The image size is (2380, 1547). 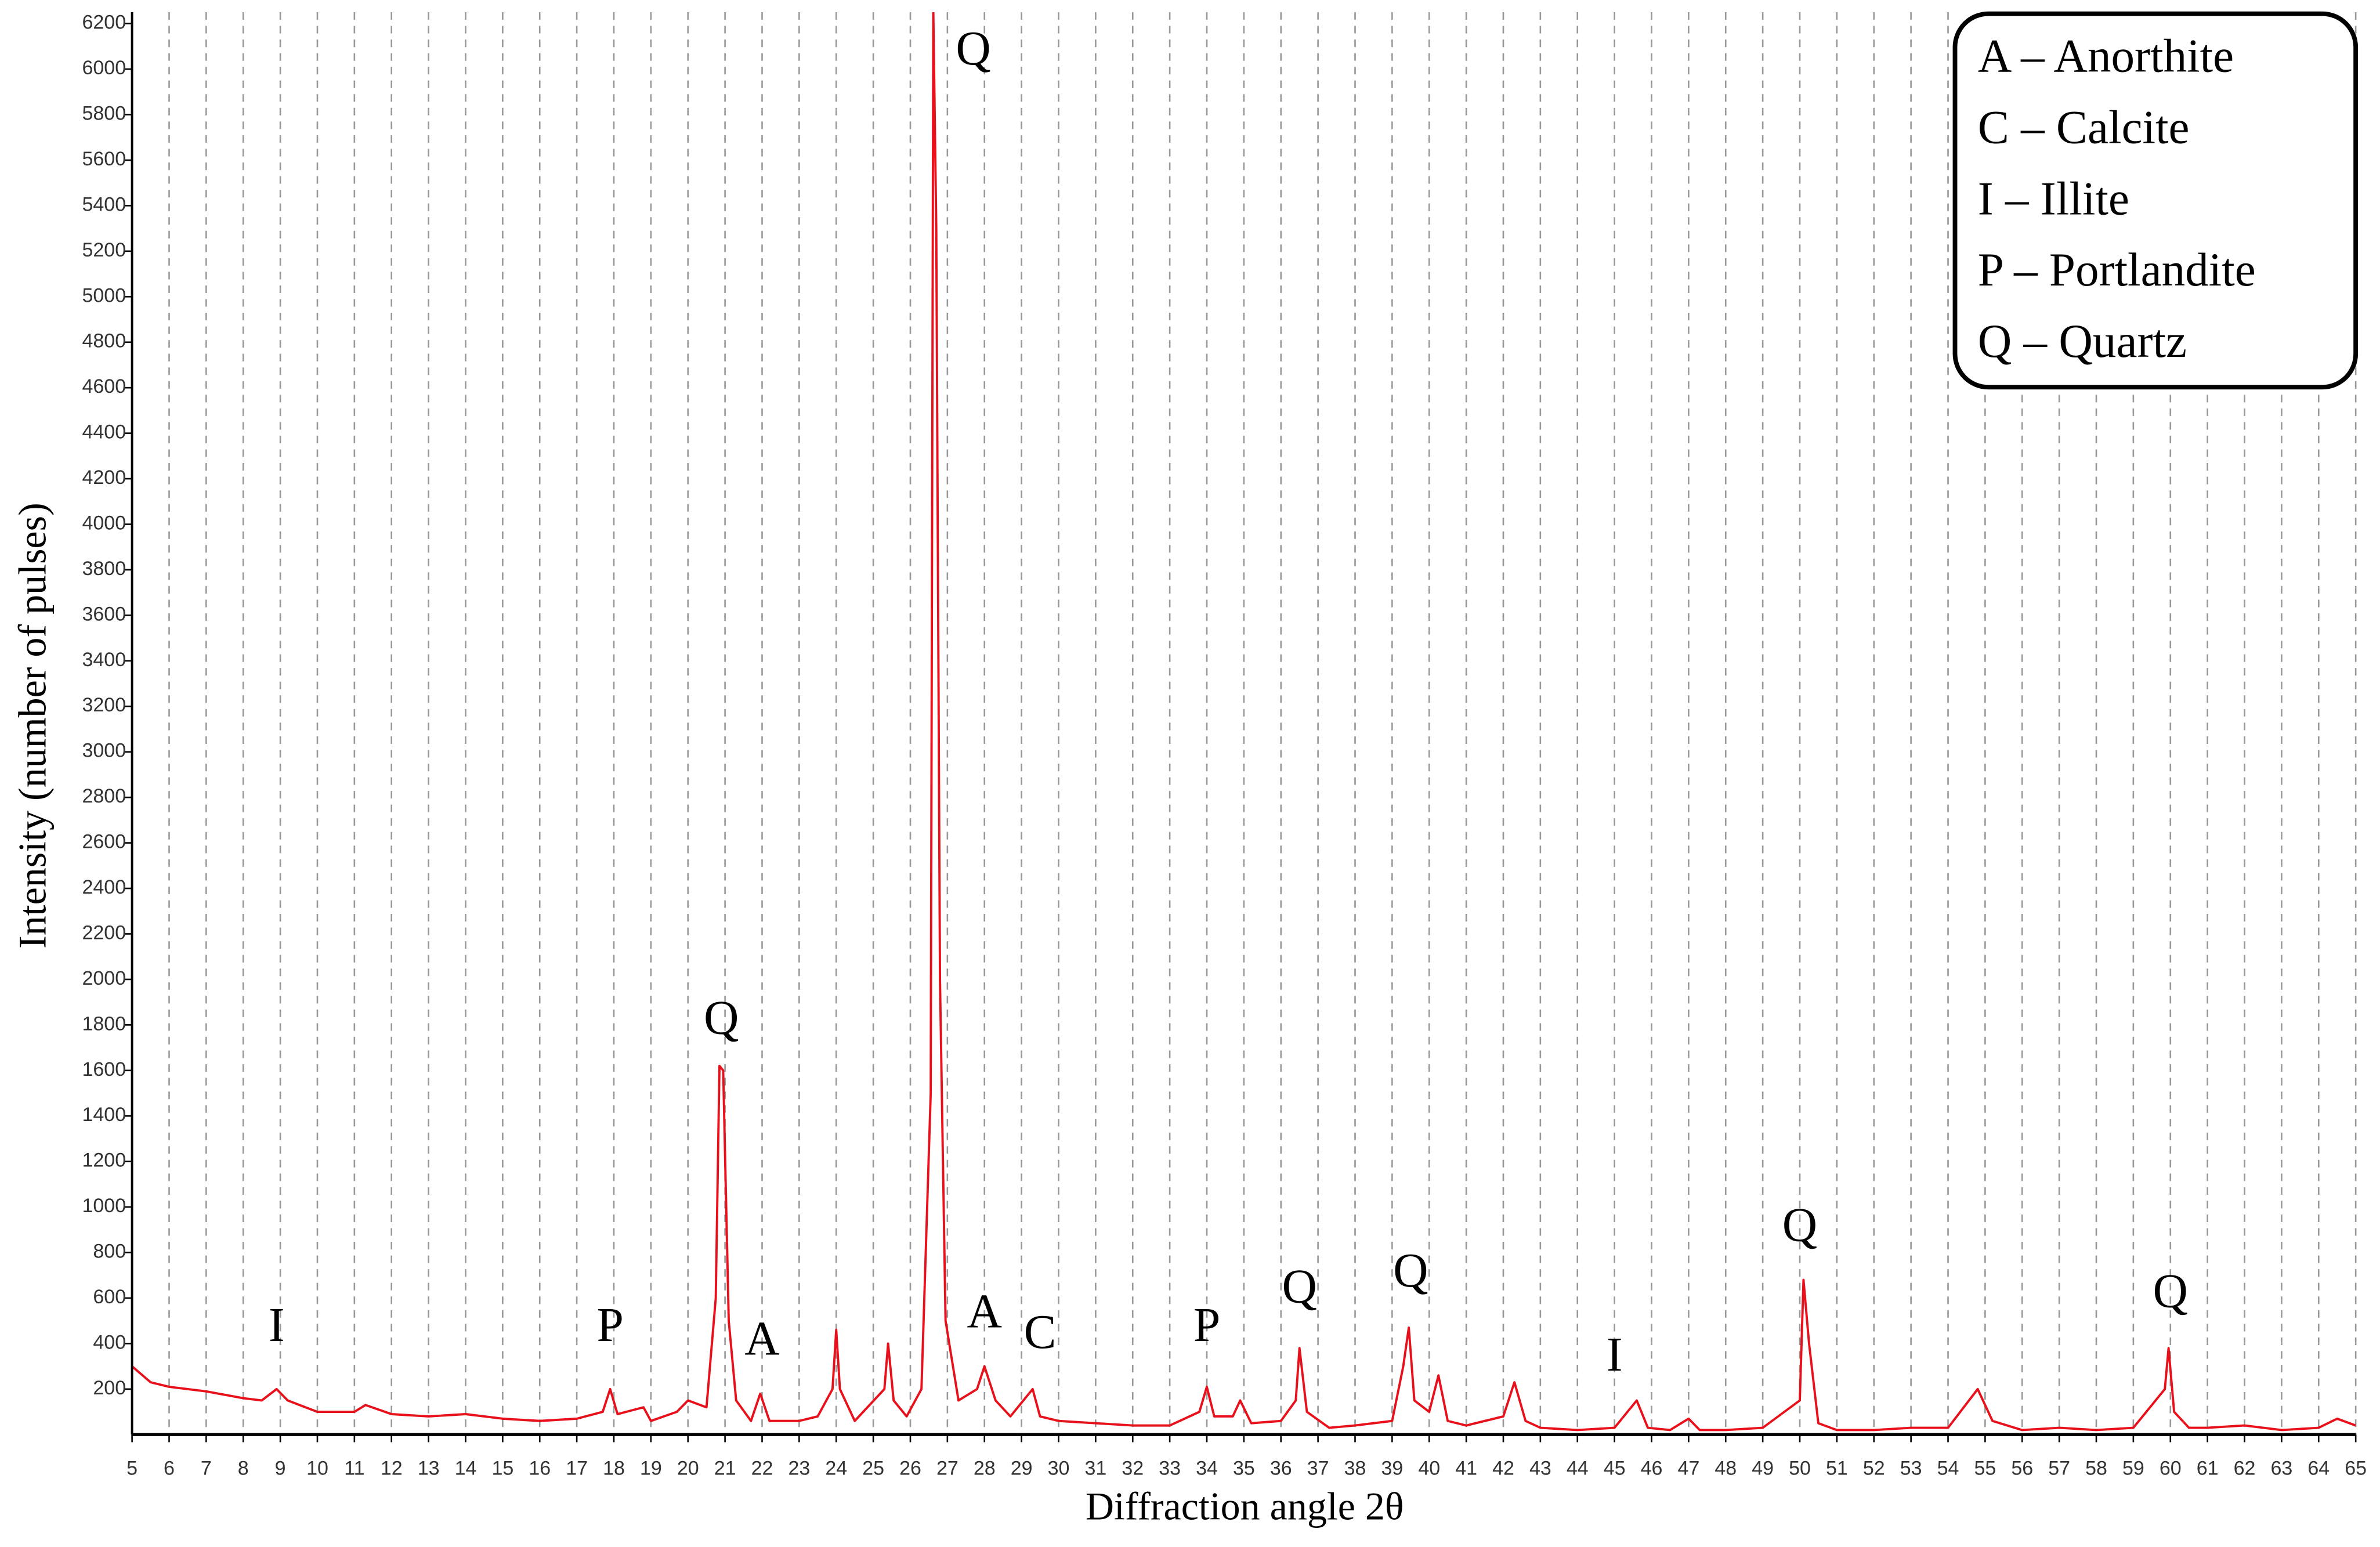 What do you see at coordinates (32, 726) in the screenshot?
I see `y-axis-title: Intensity (number of pulses)` at bounding box center [32, 726].